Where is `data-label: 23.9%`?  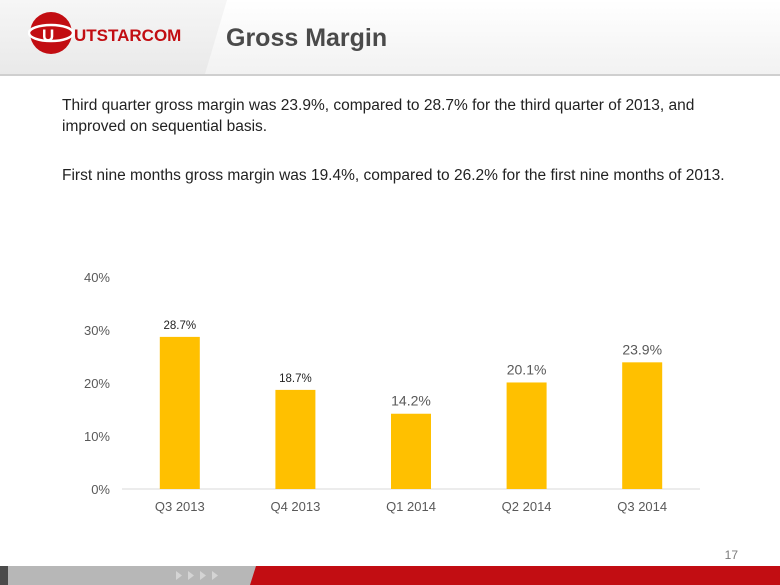 data-label: 23.9% is located at coordinates (642, 349).